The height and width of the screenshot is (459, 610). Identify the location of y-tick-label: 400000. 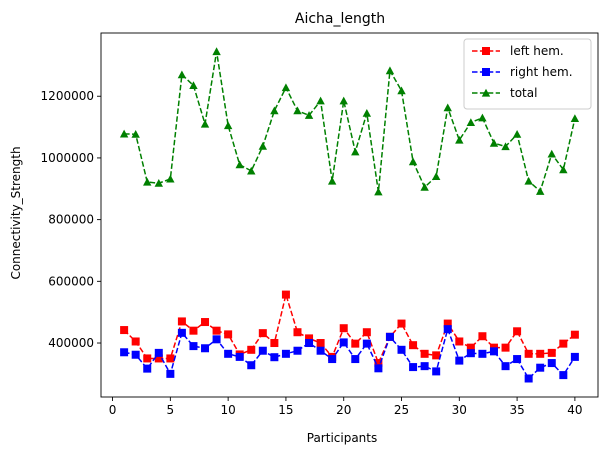
(71, 343).